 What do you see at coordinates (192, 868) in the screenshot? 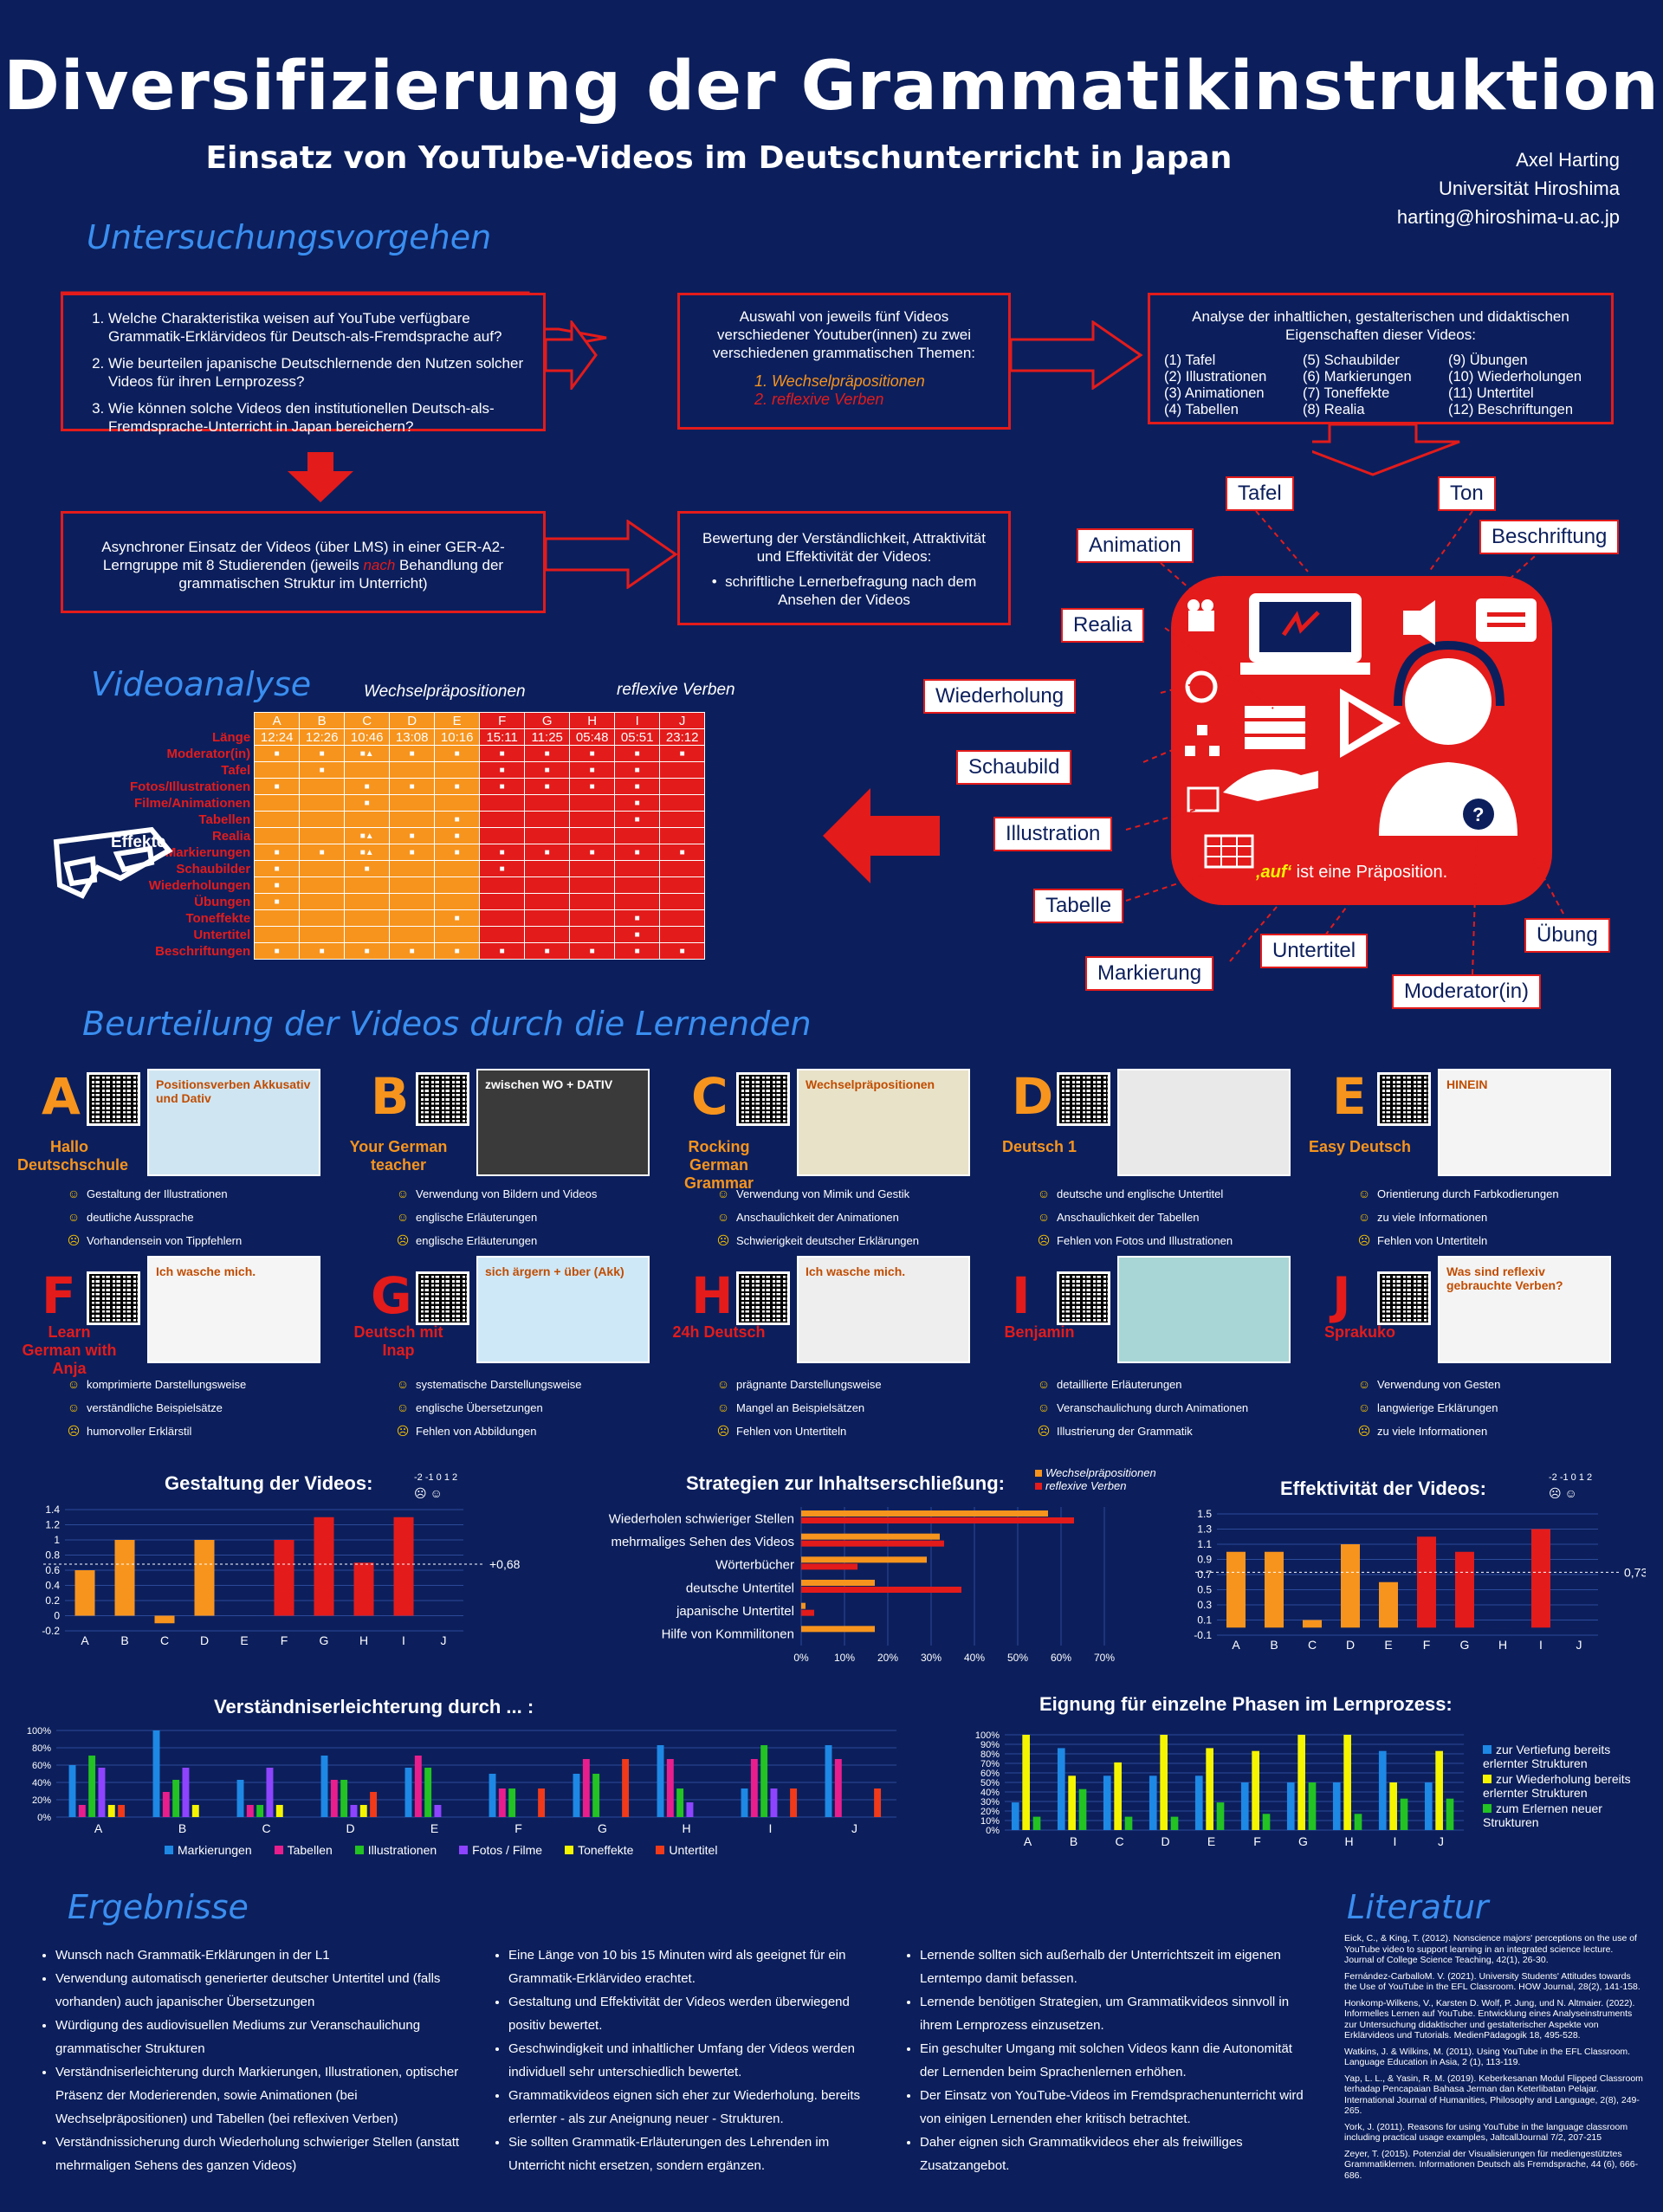
I see `row-label: Schaubilder` at bounding box center [192, 868].